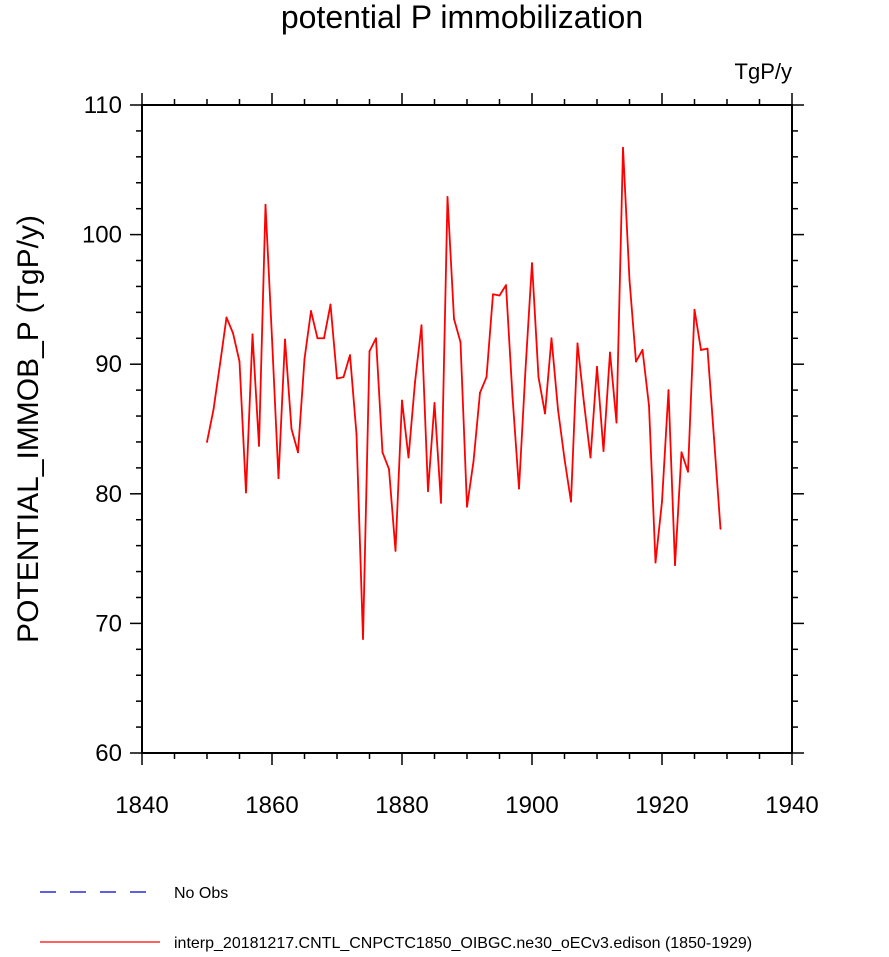 The width and height of the screenshot is (889, 957). Describe the element at coordinates (108, 494) in the screenshot. I see `y-tick-label: 80` at that location.